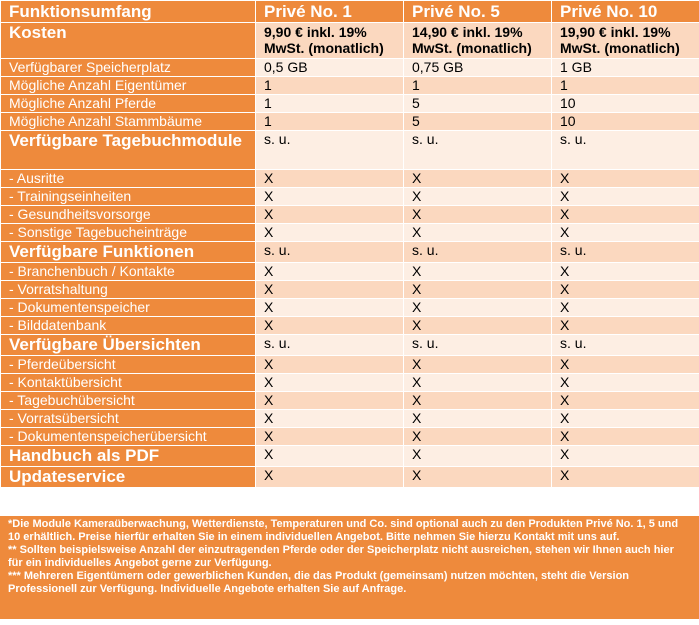 The width and height of the screenshot is (699, 625). Describe the element at coordinates (128, 436) in the screenshot. I see `row-label: - Dokumentenspeicherübersicht` at that location.